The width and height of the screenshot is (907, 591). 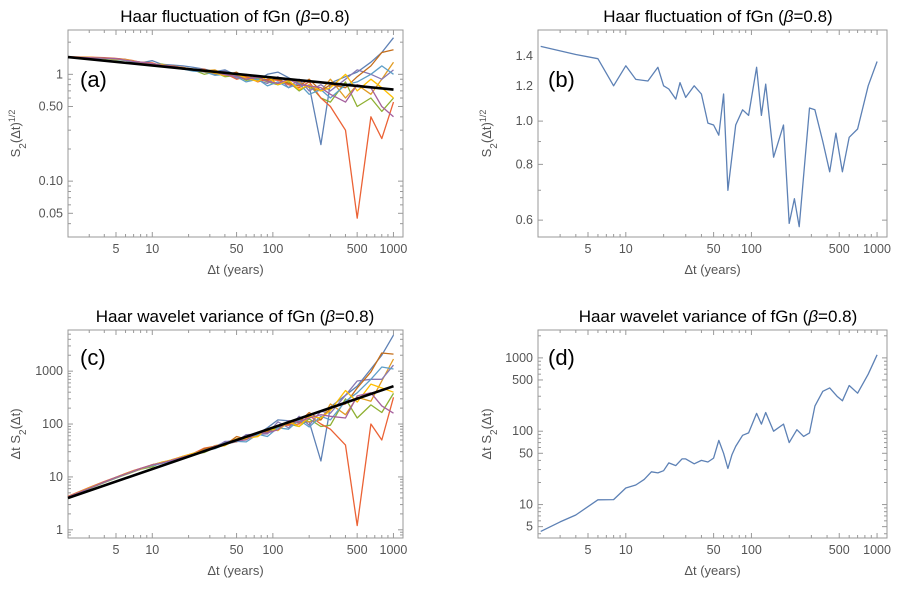 I want to click on y-tick-label: 1.2, so click(x=524, y=86).